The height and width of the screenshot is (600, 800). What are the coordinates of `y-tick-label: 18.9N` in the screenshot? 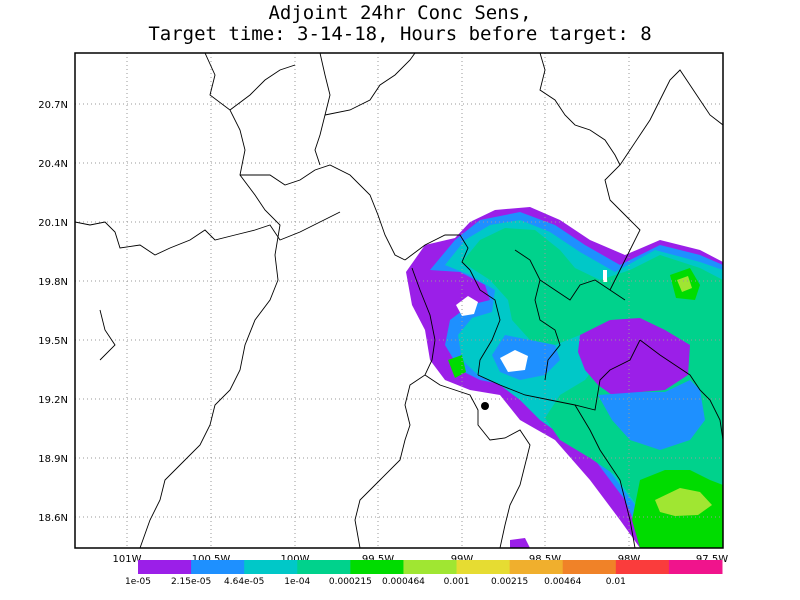 It's located at (53, 459).